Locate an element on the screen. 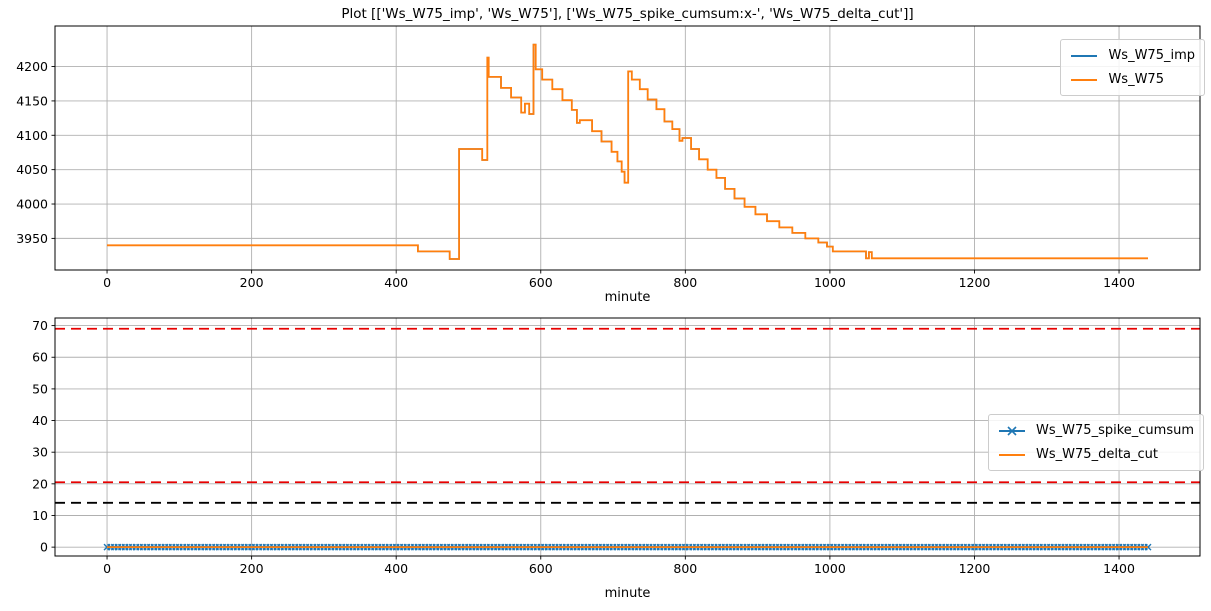  legend-x-marker-line-icon is located at coordinates (1012, 430).